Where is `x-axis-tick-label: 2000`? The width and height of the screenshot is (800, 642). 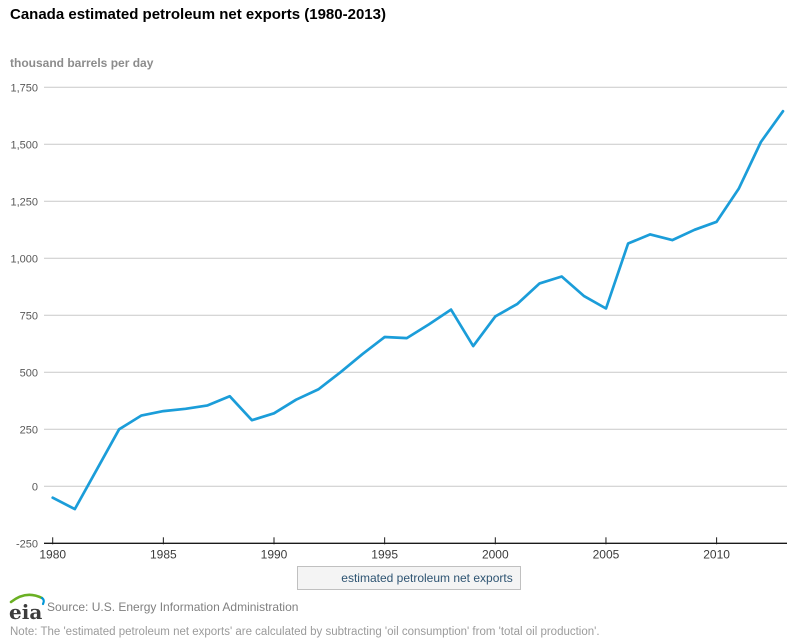
x-axis-tick-label: 2000 is located at coordinates (495, 554).